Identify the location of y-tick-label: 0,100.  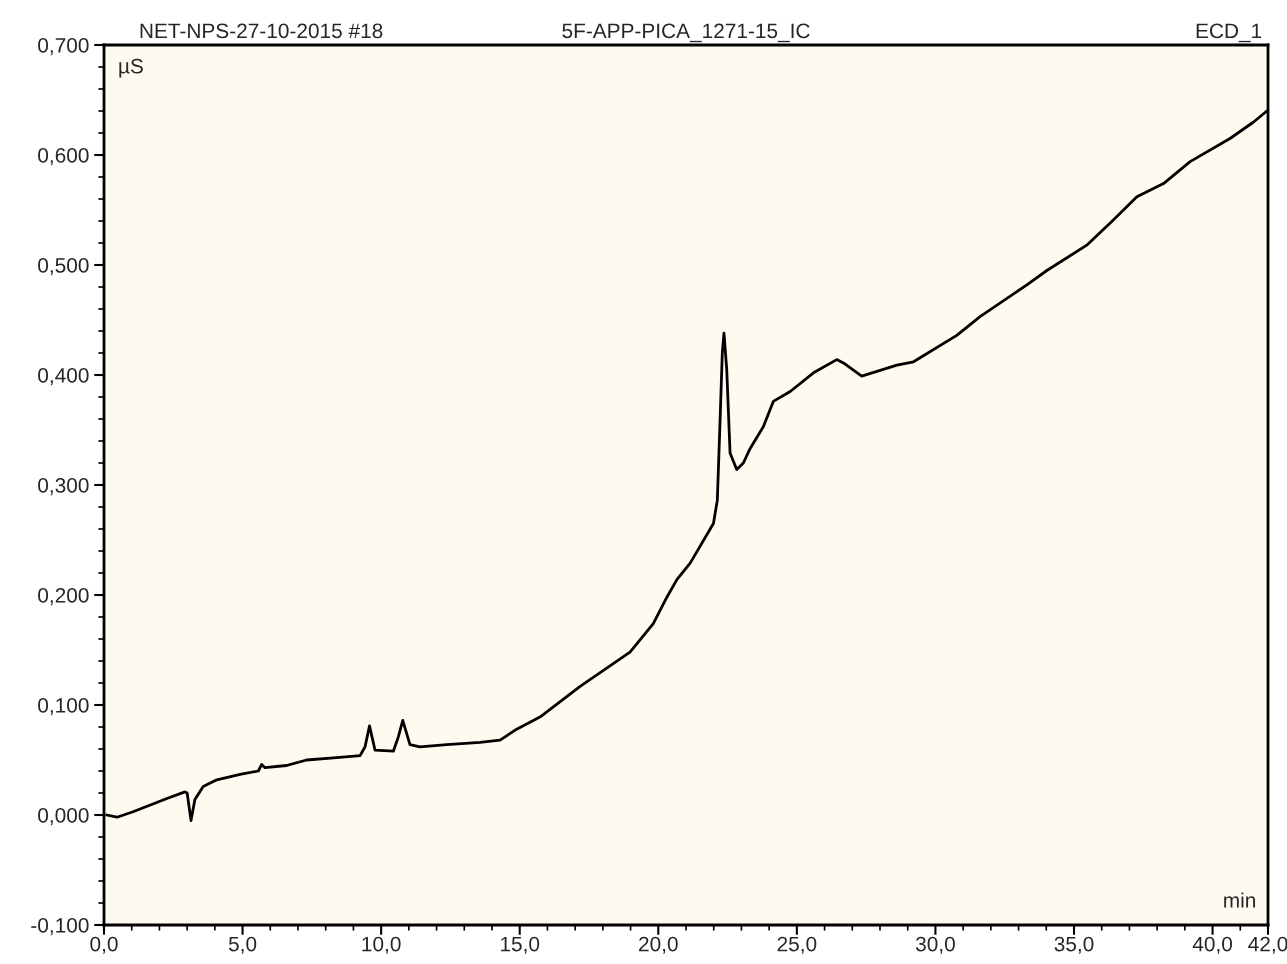
(63, 707).